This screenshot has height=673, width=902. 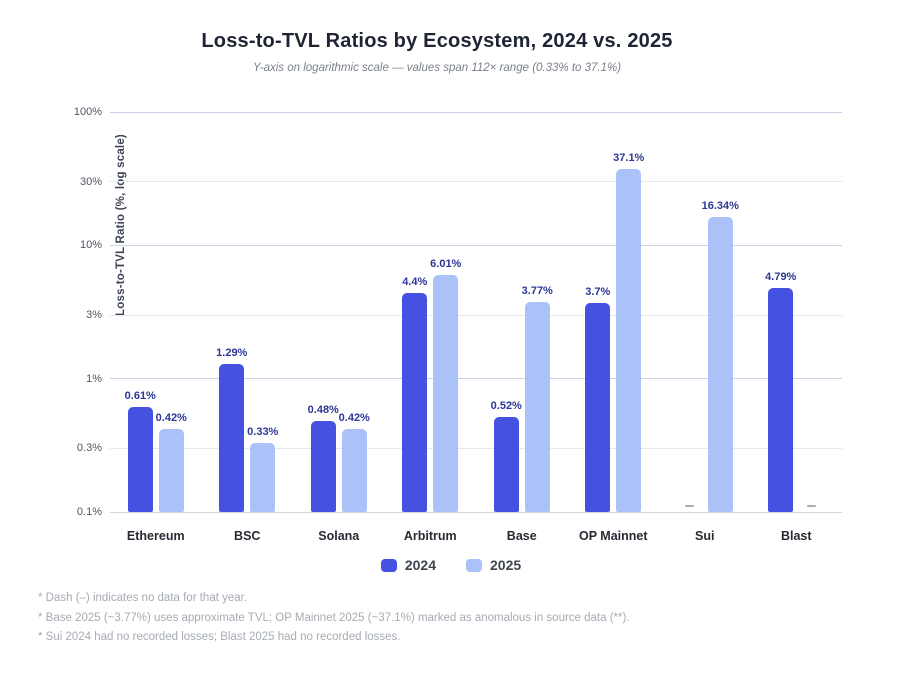 I want to click on bar-2025-bsc, so click(x=263, y=477).